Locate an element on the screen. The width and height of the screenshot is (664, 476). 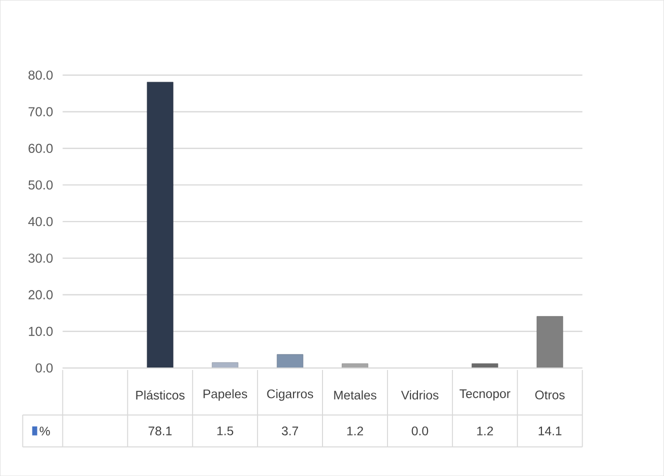
data-label: 78.1 is located at coordinates (160, 431).